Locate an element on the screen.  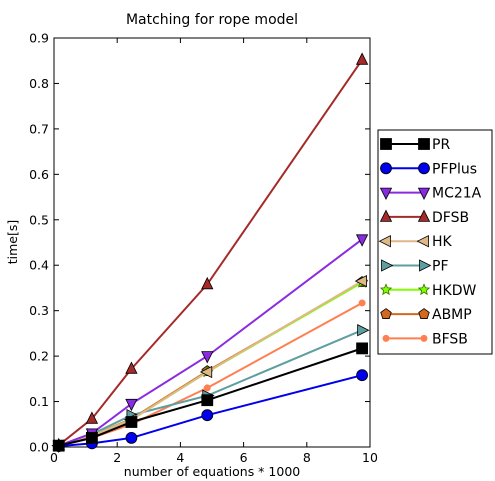
legend-marker-start-hk is located at coordinates (384, 241).